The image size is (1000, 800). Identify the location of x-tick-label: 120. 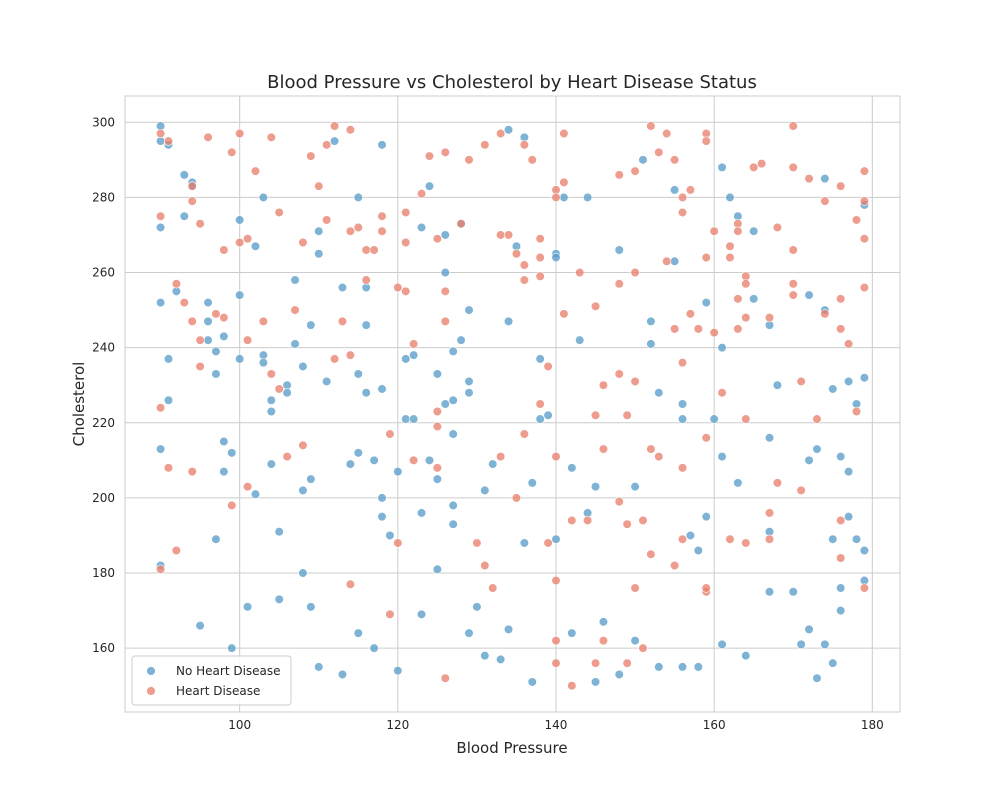
(397, 725).